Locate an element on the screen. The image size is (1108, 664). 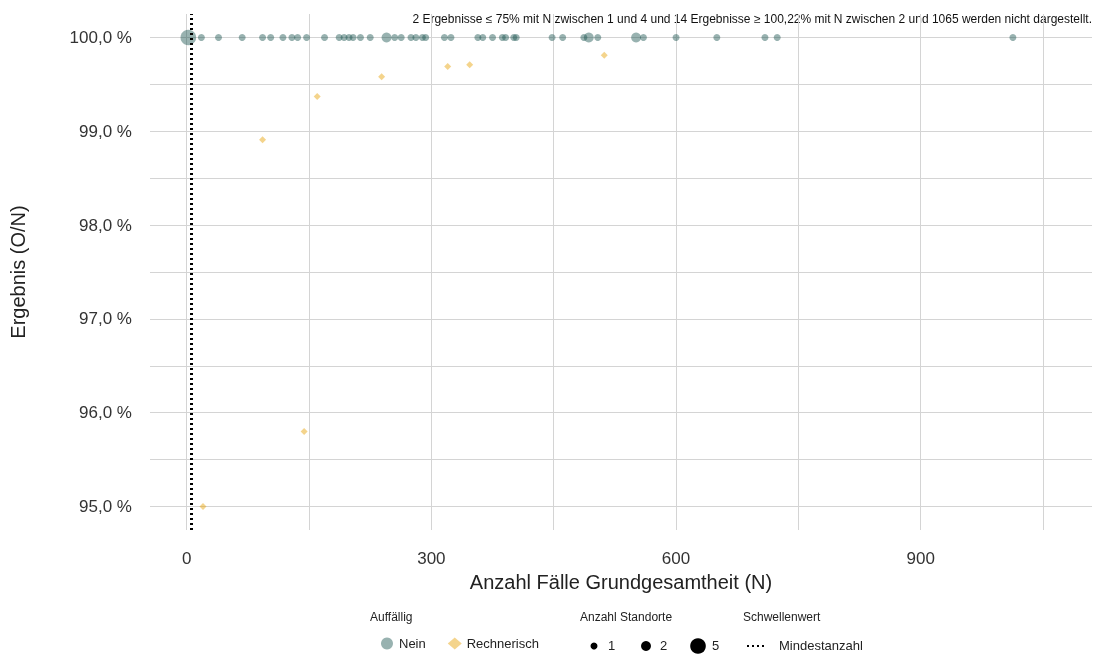
text: Anzahl Standorte is located at coordinates (626, 617).